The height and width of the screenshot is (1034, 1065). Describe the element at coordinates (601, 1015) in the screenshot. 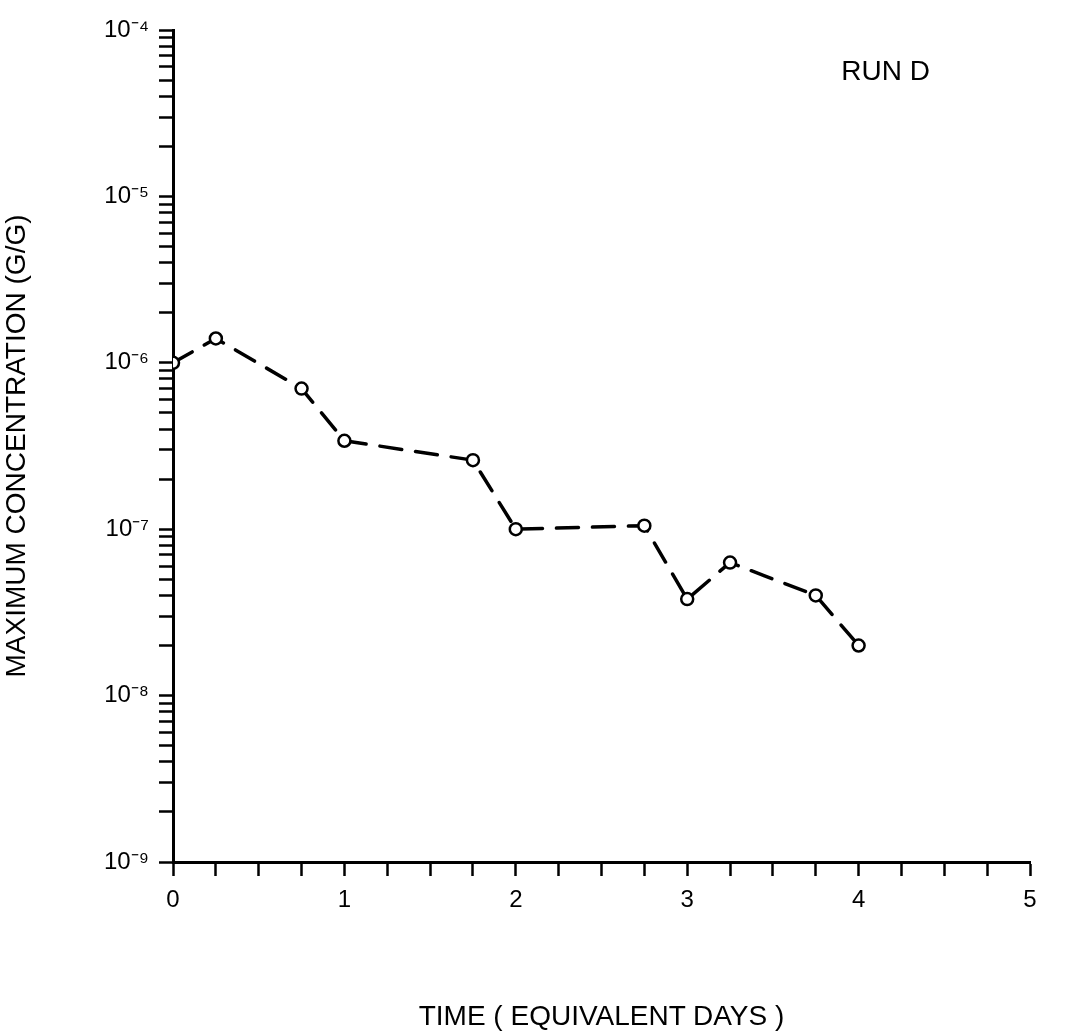

I see `x-axis-title: TIME ( EQUIVALENT DAYS )` at that location.